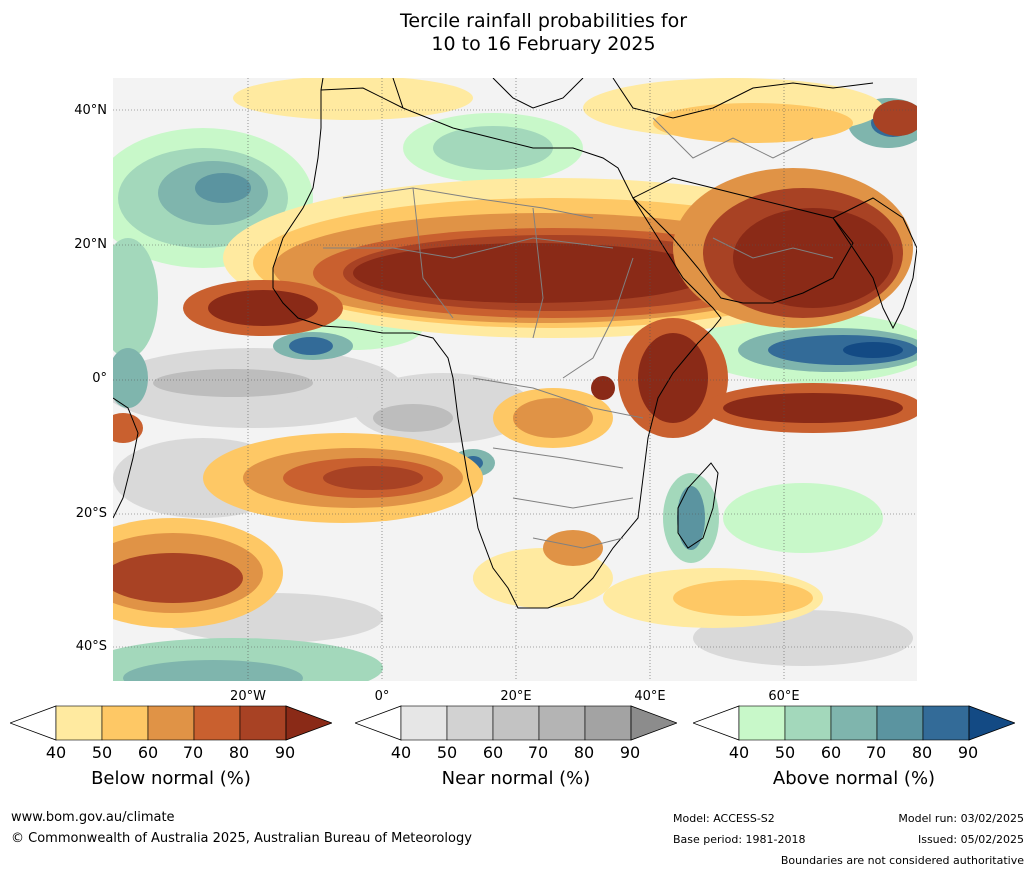 This screenshot has width=1035, height=873. I want to click on colorbar-near-normal, so click(516, 723).